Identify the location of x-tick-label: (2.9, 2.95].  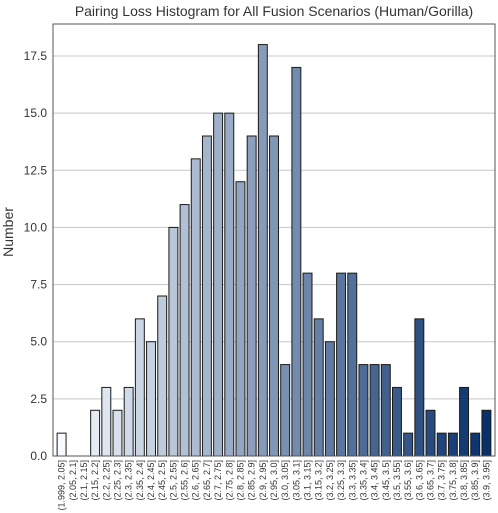
(263, 480).